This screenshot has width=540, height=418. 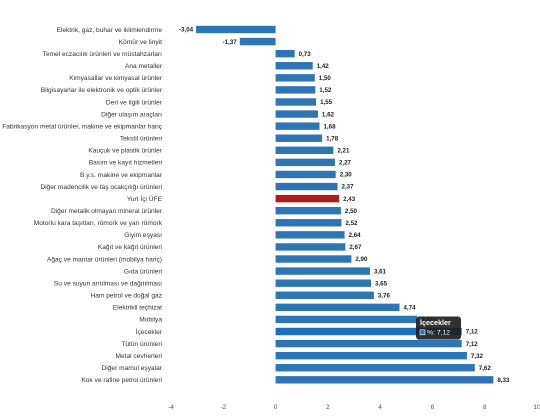 What do you see at coordinates (355, 235) in the screenshot?
I see `value-label: 2,64` at bounding box center [355, 235].